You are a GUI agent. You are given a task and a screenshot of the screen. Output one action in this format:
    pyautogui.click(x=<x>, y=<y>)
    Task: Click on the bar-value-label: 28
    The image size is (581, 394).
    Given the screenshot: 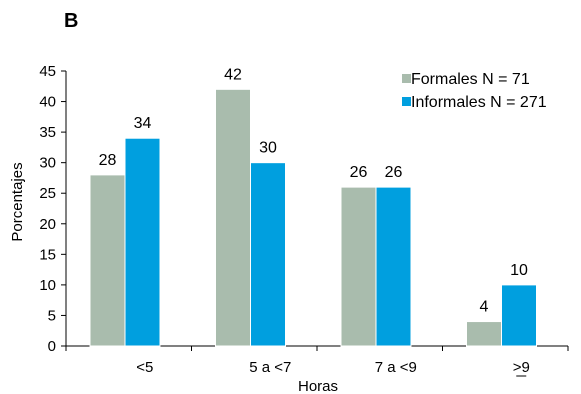 What is the action you would take?
    pyautogui.click(x=108, y=160)
    